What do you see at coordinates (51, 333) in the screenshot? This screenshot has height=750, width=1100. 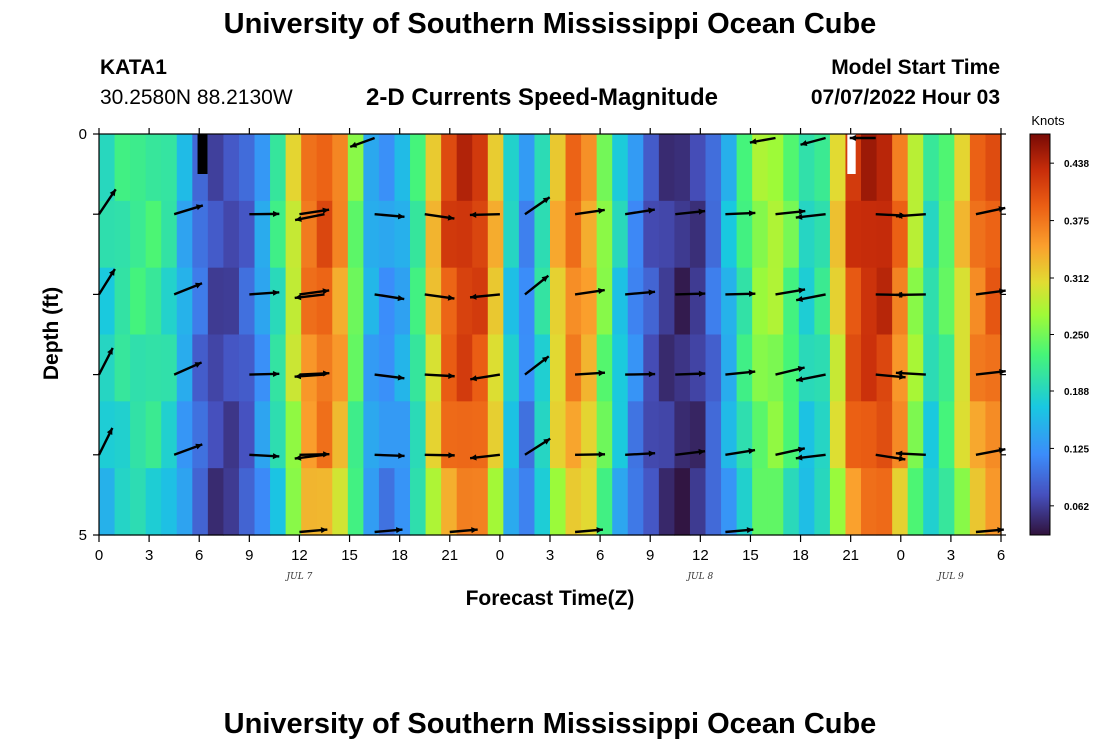 I see `y-axis-title: Depth (ft)` at bounding box center [51, 333].